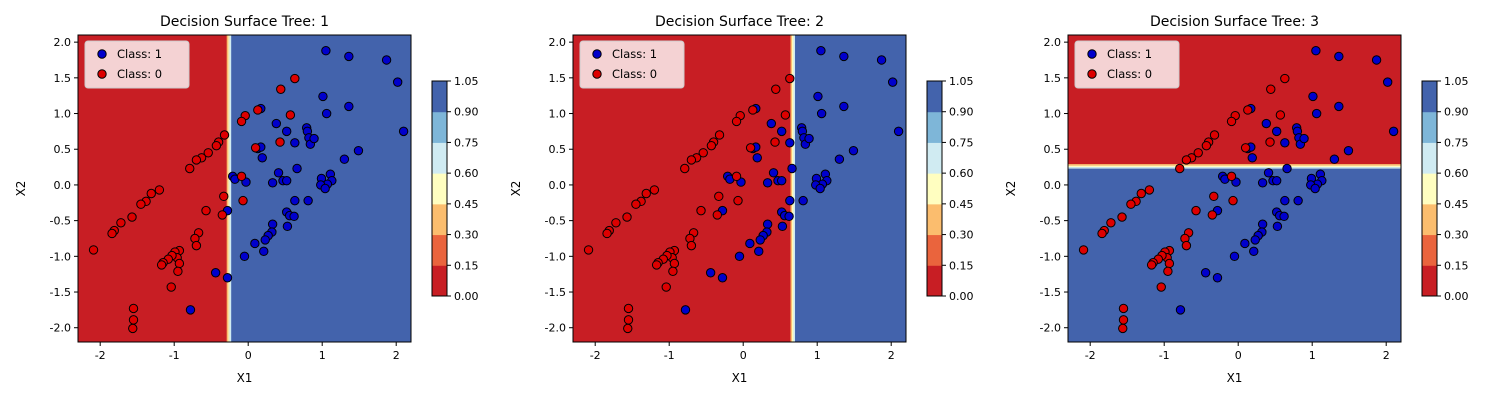  I want to click on colorbar-tick-label: 0.90, so click(466, 112).